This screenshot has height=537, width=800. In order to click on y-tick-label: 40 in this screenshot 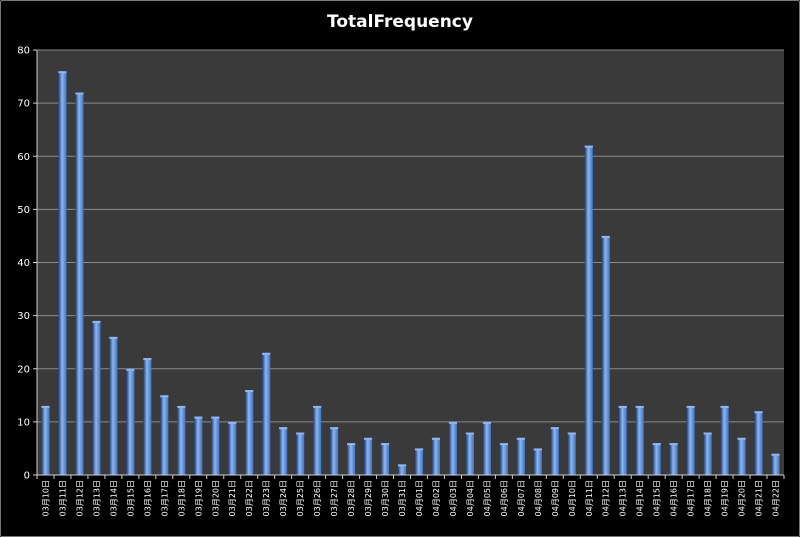, I will do `click(23, 263)`.